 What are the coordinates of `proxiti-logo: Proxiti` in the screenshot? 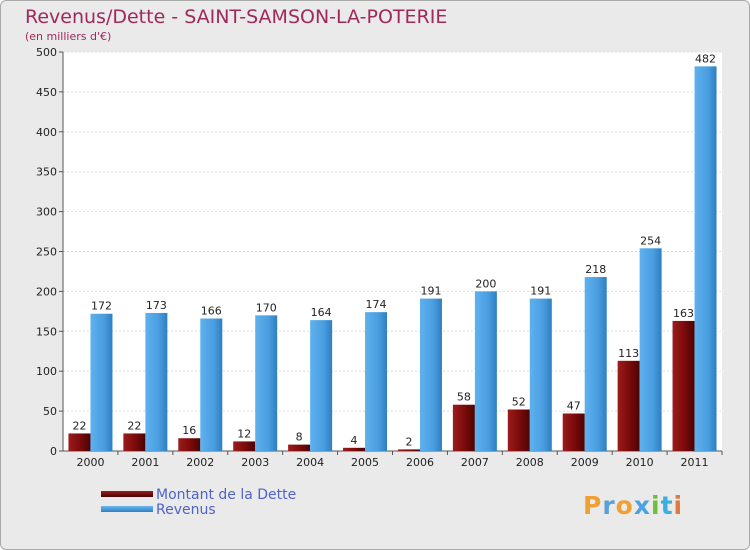 It's located at (633, 505).